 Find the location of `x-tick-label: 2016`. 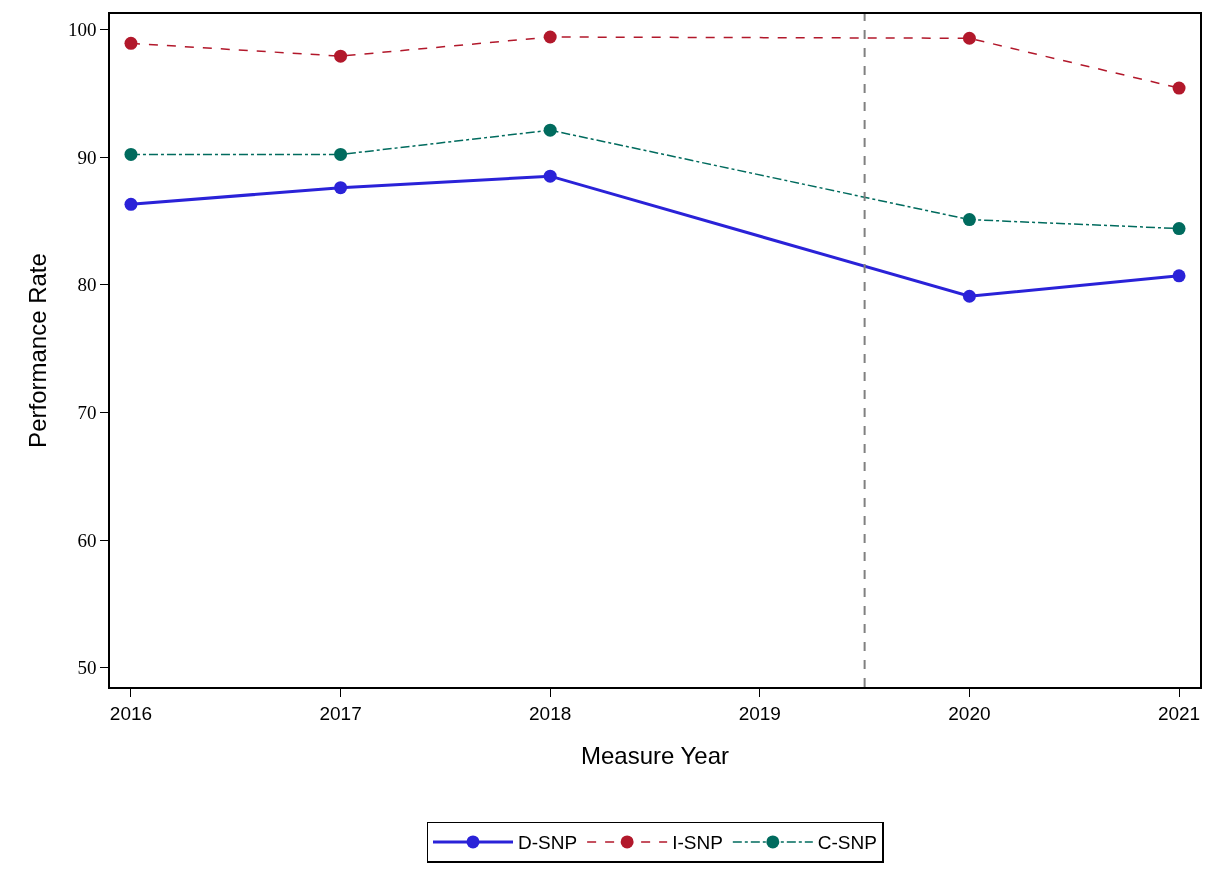

x-tick-label: 2016 is located at coordinates (131, 713).